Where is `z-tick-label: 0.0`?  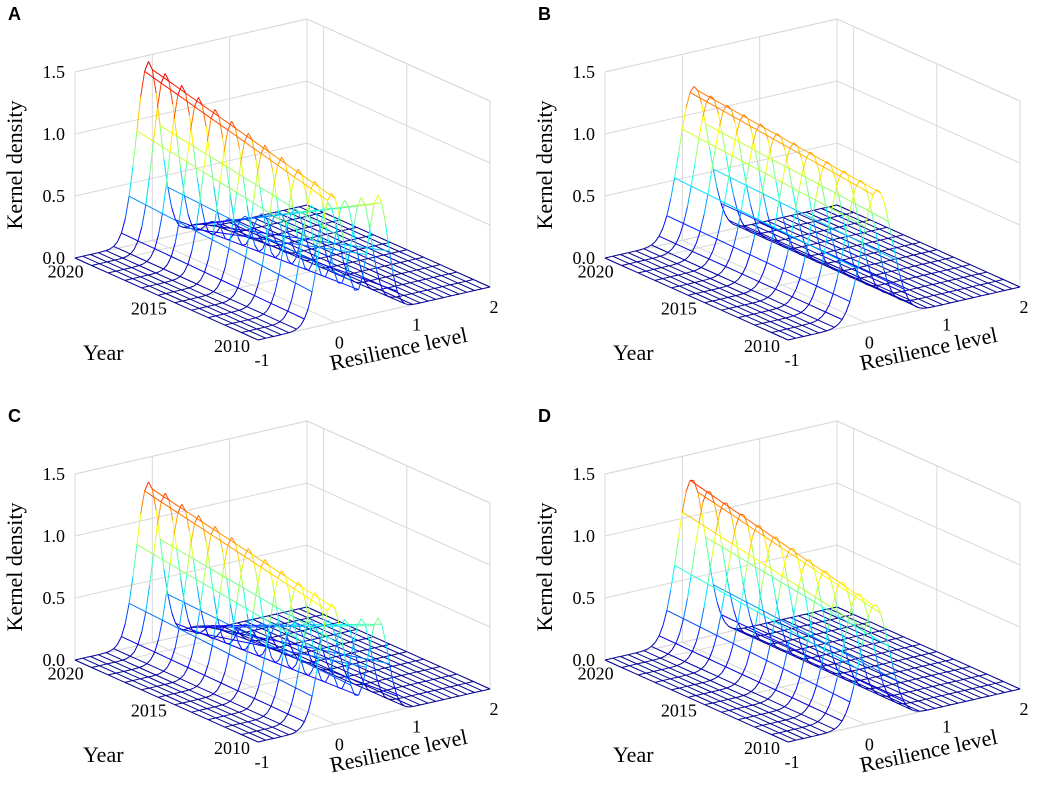 z-tick-label: 0.0 is located at coordinates (584, 258).